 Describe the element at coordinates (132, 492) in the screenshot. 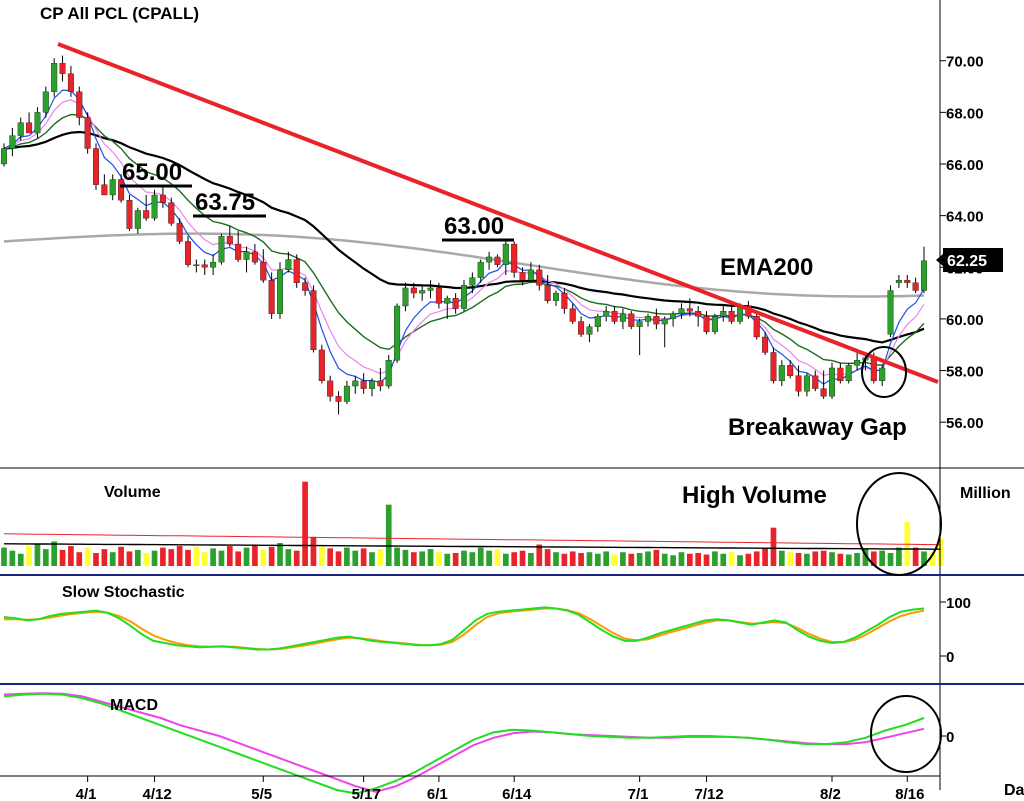

I see `volume-panel-title: Volume` at that location.